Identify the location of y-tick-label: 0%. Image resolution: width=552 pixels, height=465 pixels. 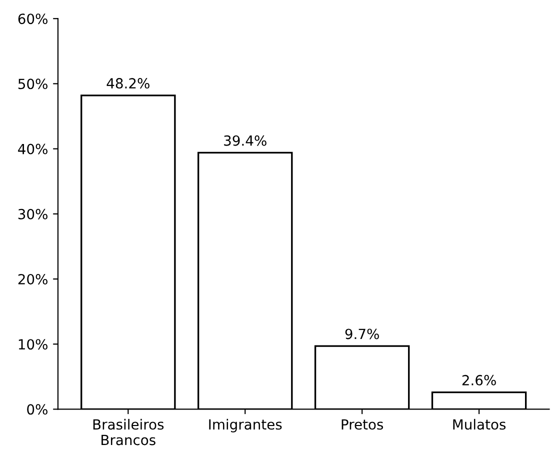
(37, 409).